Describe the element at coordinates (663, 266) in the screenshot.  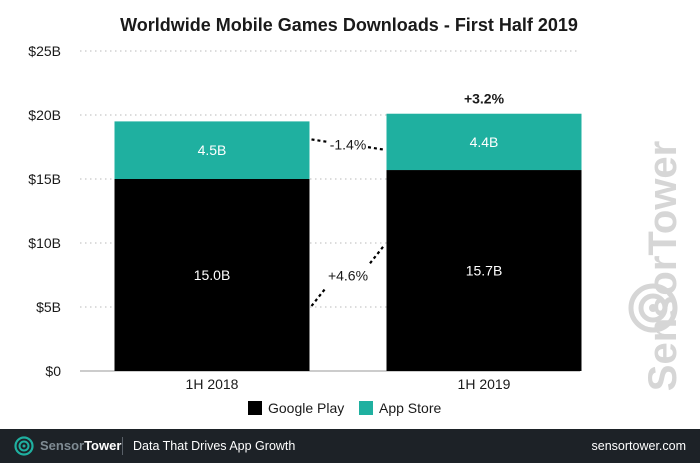
I see `watermark: SensorTower` at that location.